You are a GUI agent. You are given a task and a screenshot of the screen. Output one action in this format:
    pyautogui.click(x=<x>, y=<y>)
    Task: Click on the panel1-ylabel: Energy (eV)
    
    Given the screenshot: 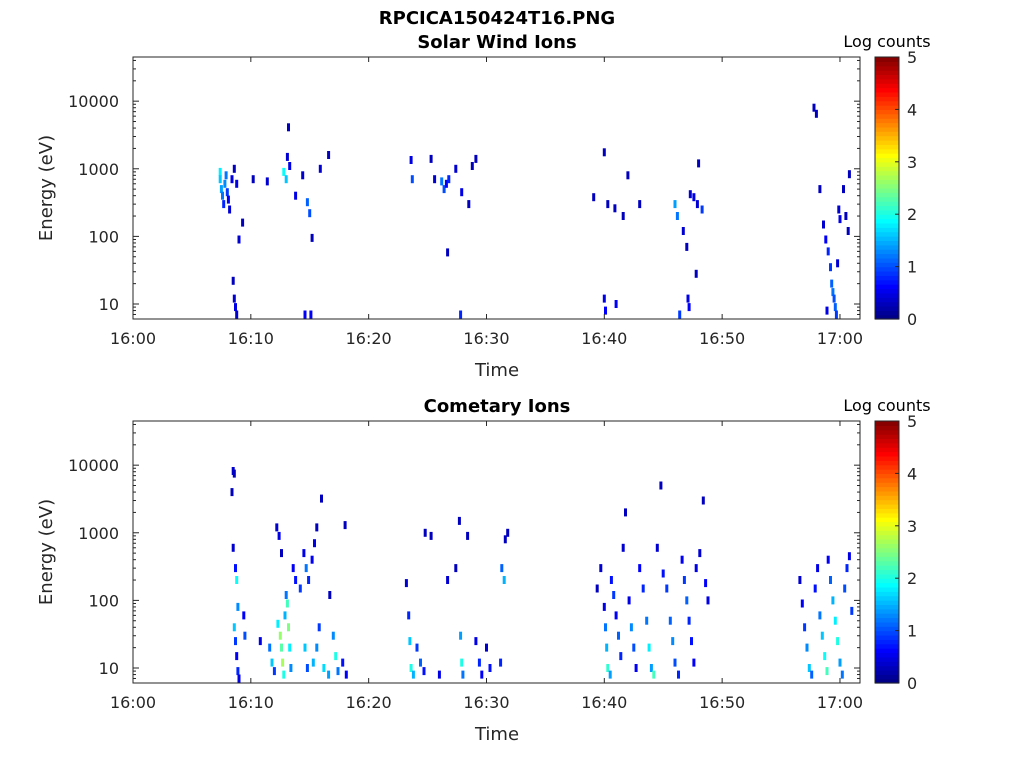 What is the action you would take?
    pyautogui.click(x=46, y=188)
    